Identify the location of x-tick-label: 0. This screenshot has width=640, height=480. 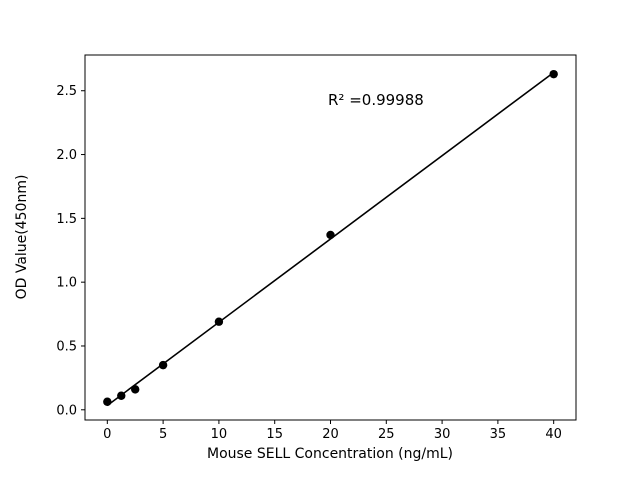
(107, 434).